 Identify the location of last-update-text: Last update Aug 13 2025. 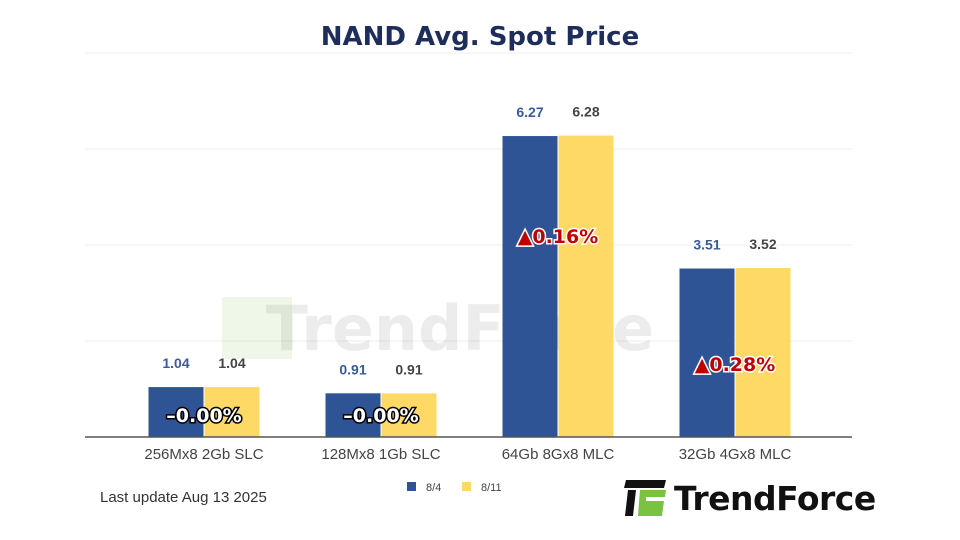
(183, 497).